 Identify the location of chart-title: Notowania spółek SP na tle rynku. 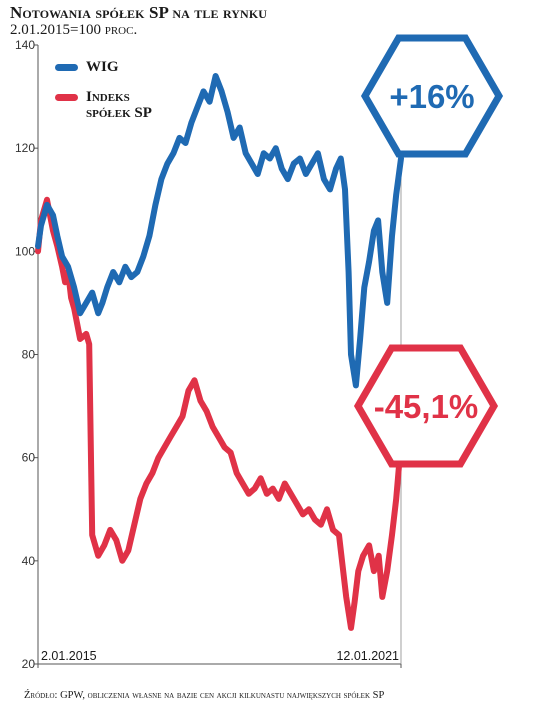
(139, 12).